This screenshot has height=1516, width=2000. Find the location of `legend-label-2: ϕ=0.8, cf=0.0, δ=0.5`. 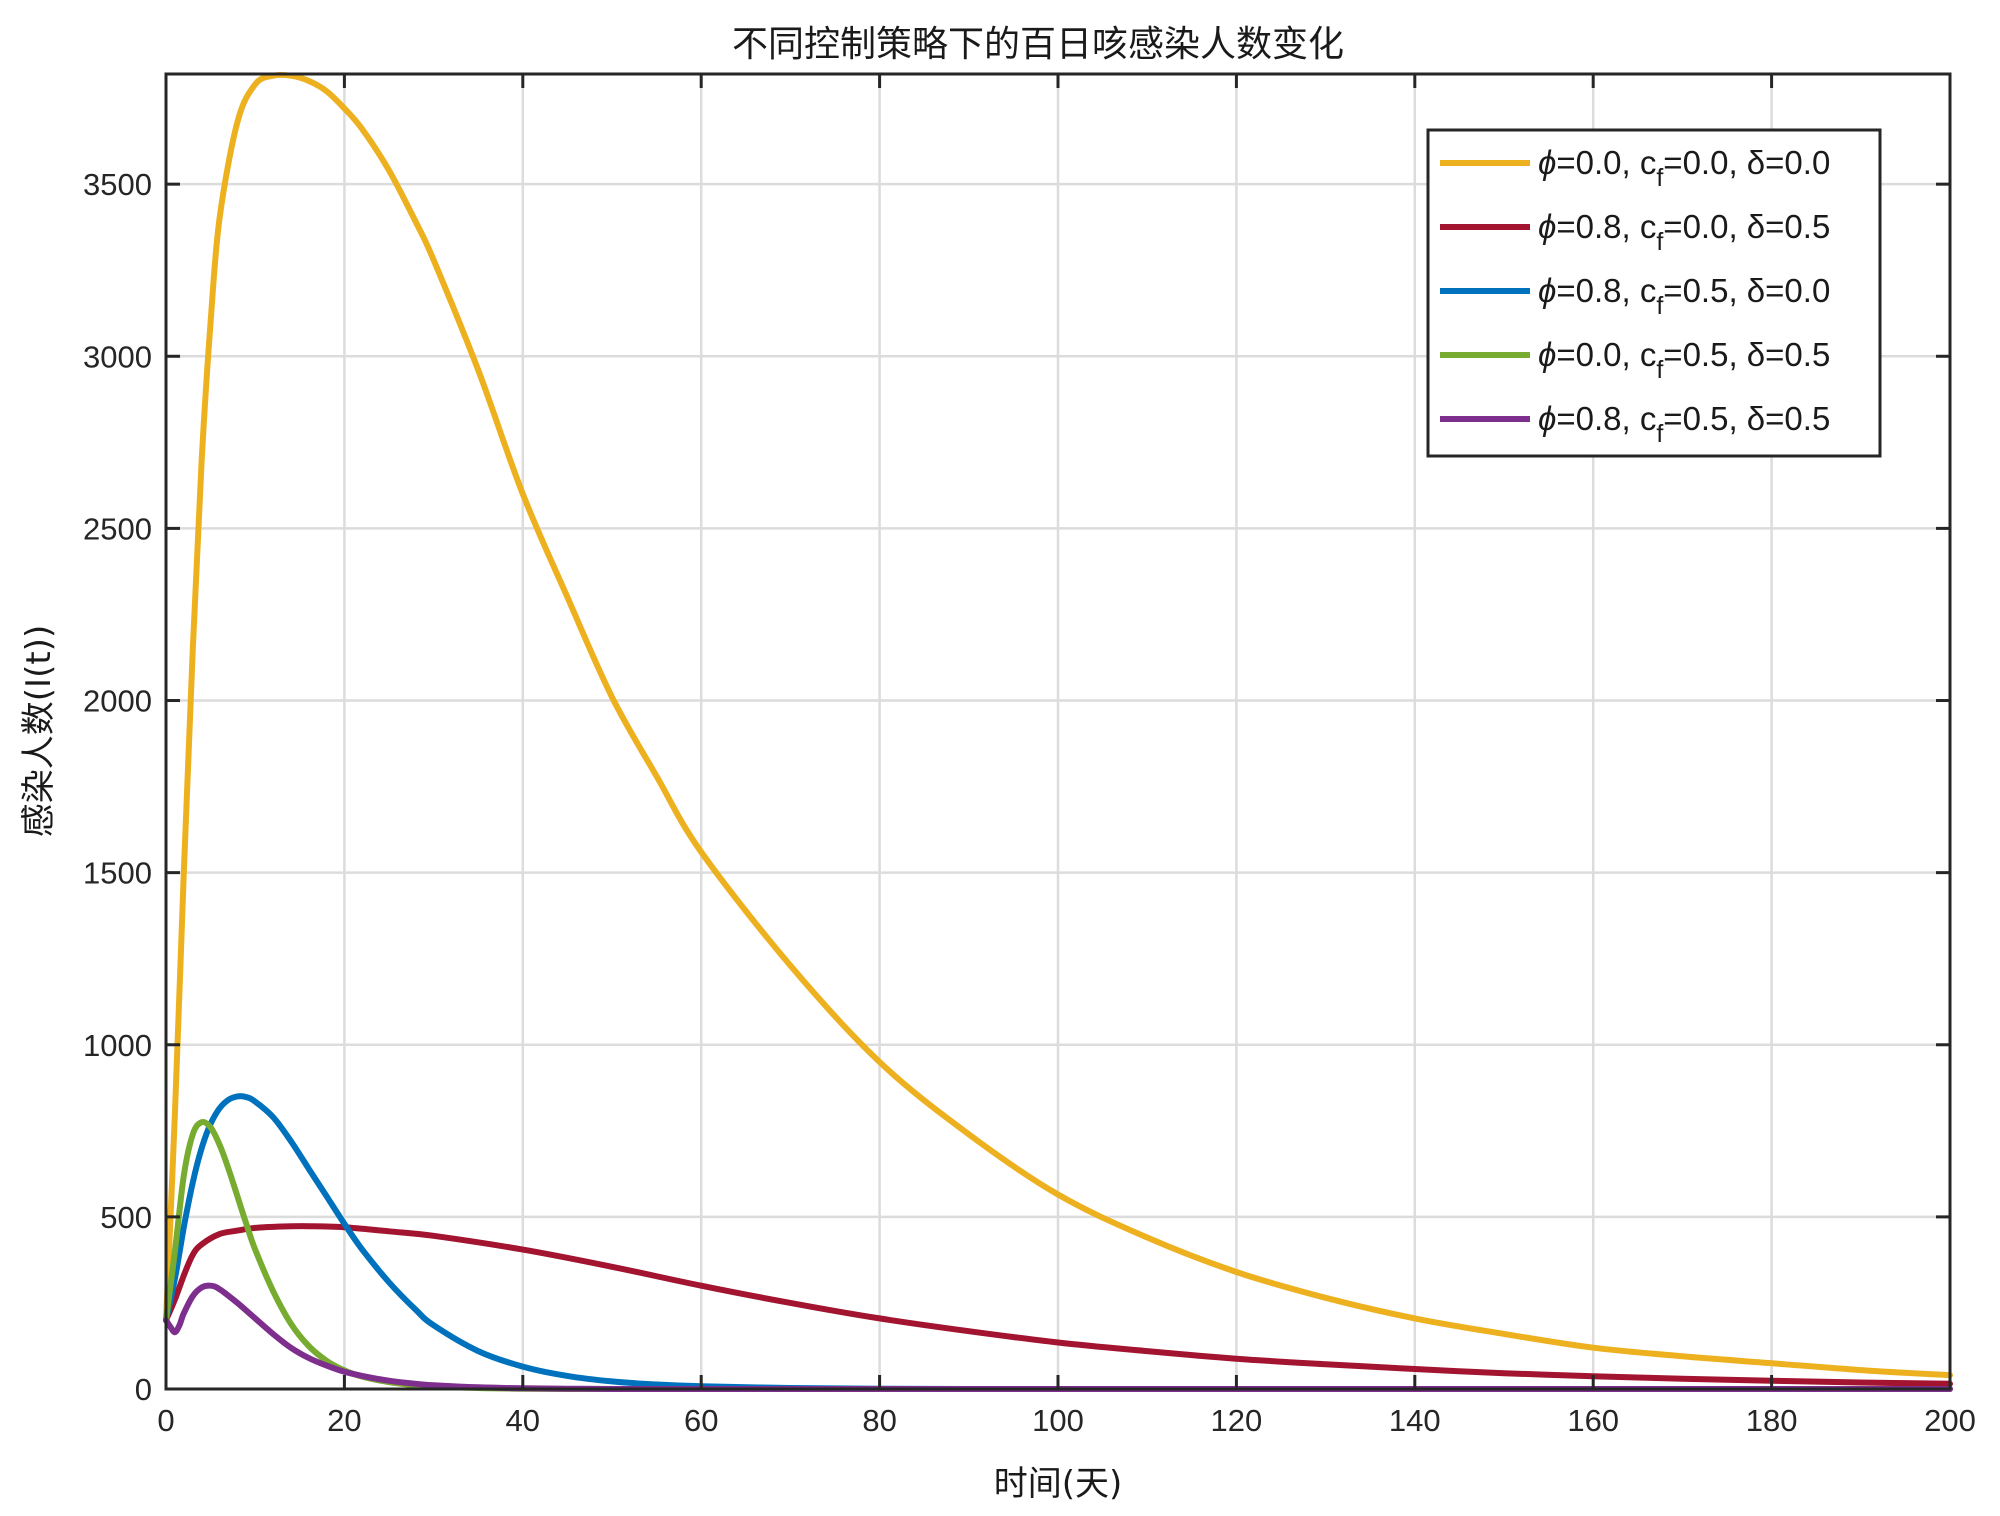

legend-label-2: ϕ=0.8, cf=0.0, δ=0.5 is located at coordinates (1684, 232).